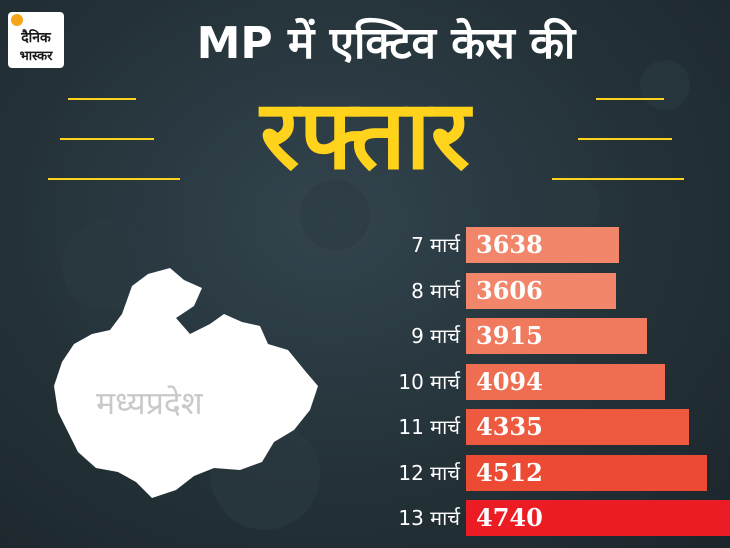  Describe the element at coordinates (386, 43) in the screenshot. I see `headline-top: MP में एक्टिव केस की` at that location.